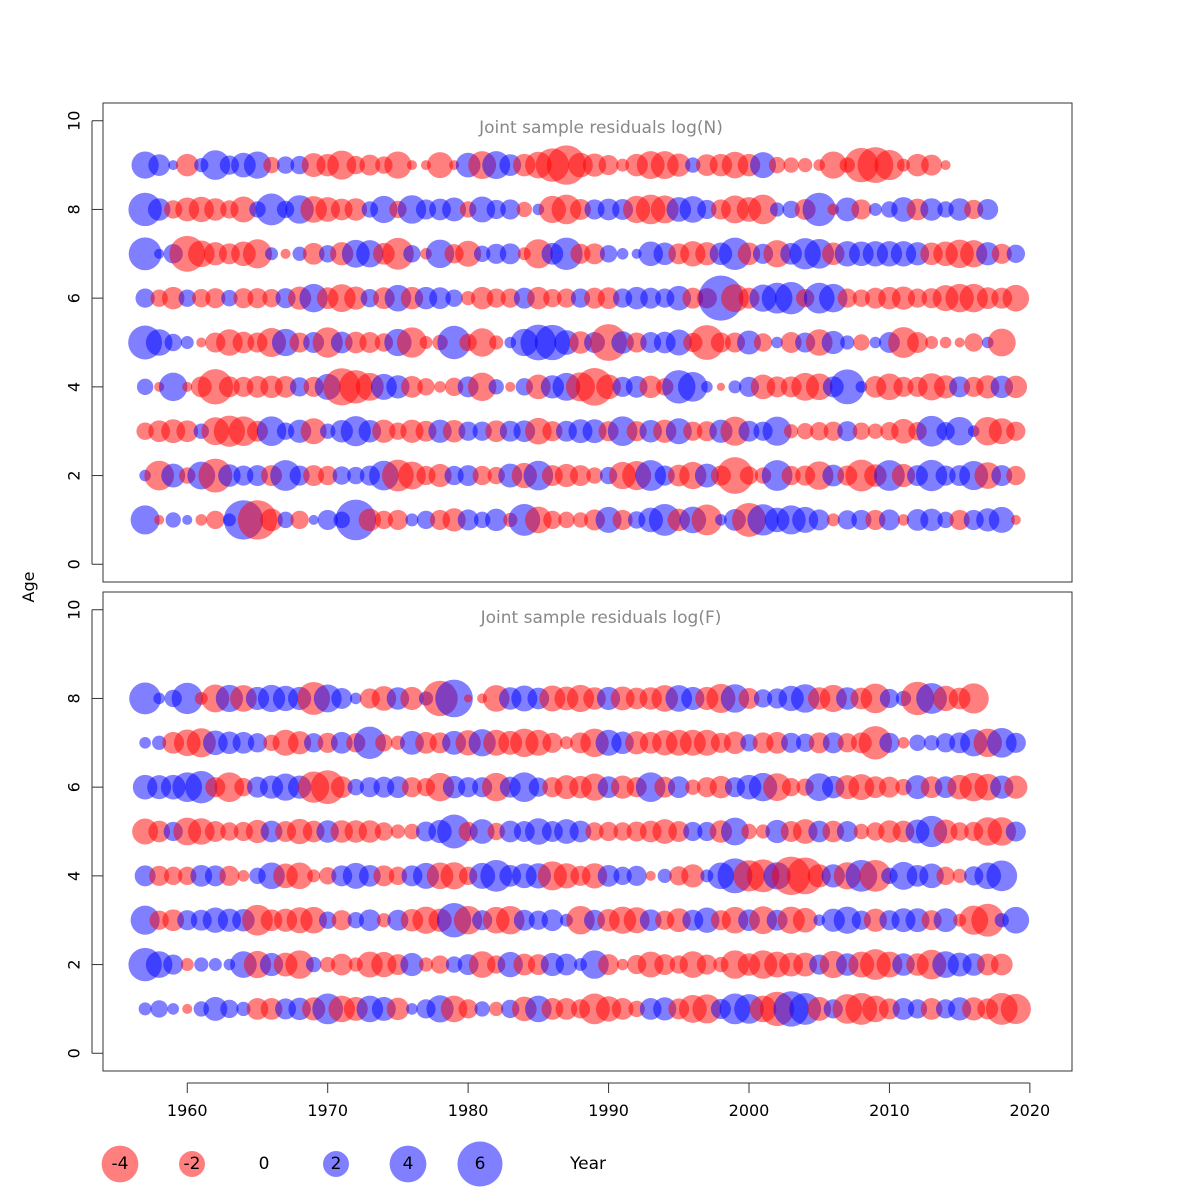  I want to click on legend-label: 4, so click(408, 1164).